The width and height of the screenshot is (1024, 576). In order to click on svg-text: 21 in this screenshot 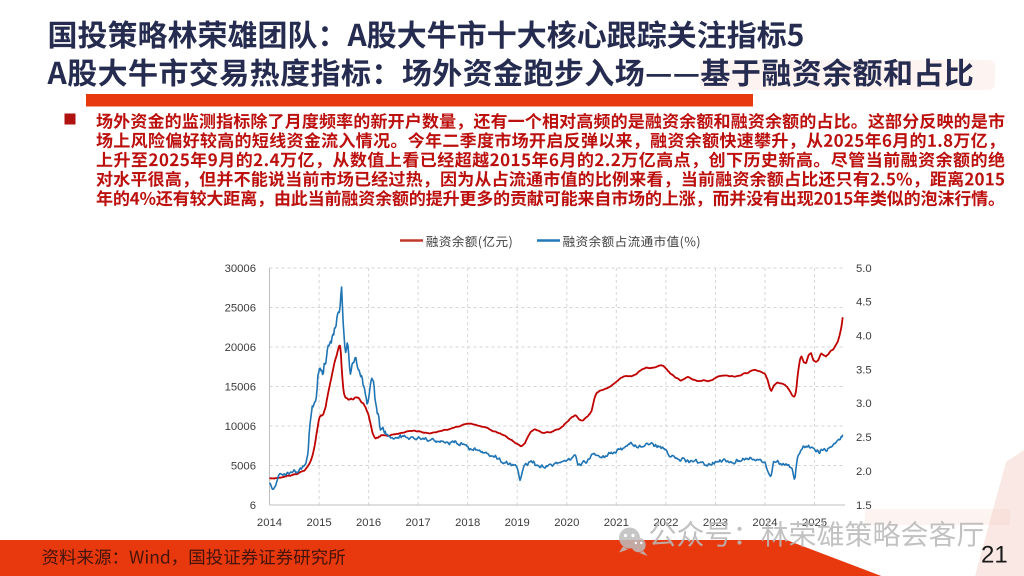, I will do `click(994, 555)`.